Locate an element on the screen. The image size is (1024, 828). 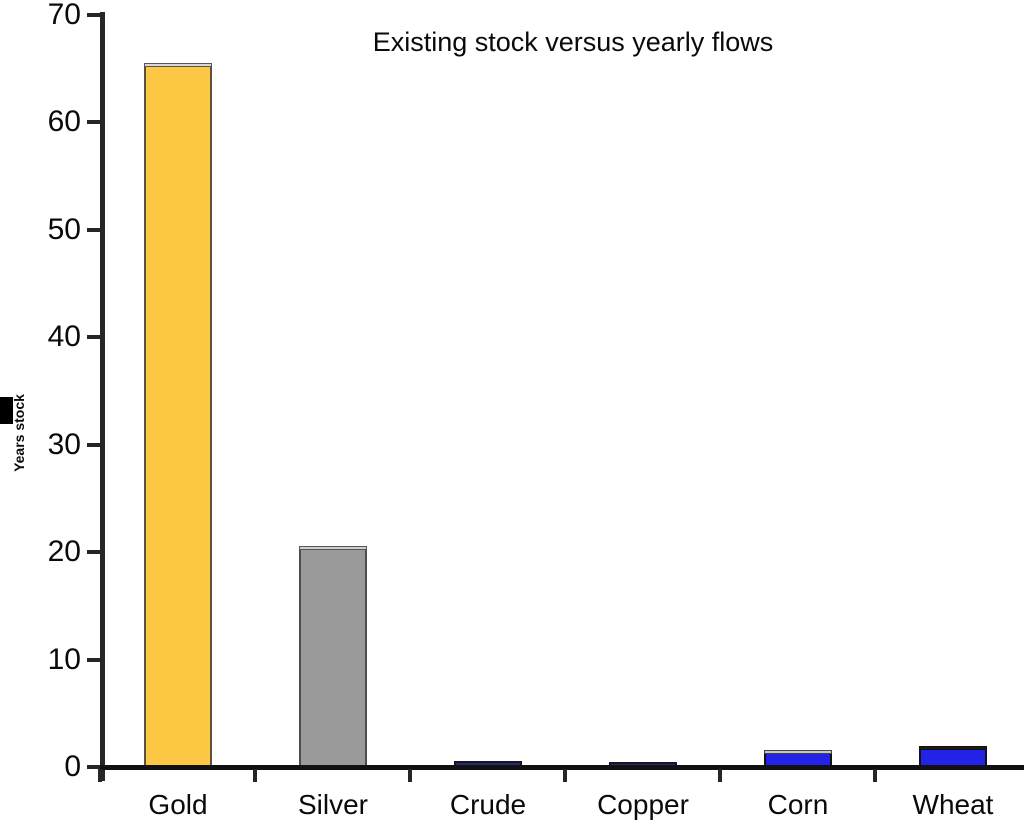
x-category-label-corn: Corn is located at coordinates (798, 804).